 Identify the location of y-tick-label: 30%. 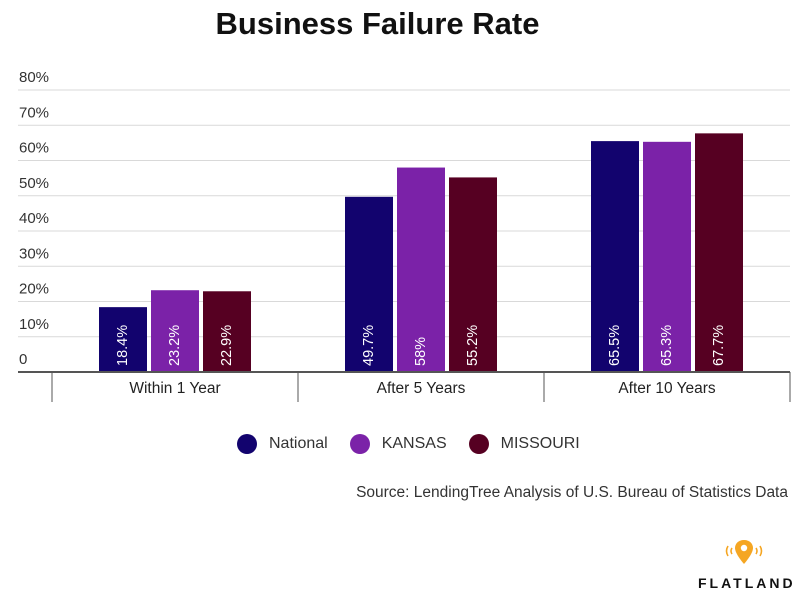
(34, 253).